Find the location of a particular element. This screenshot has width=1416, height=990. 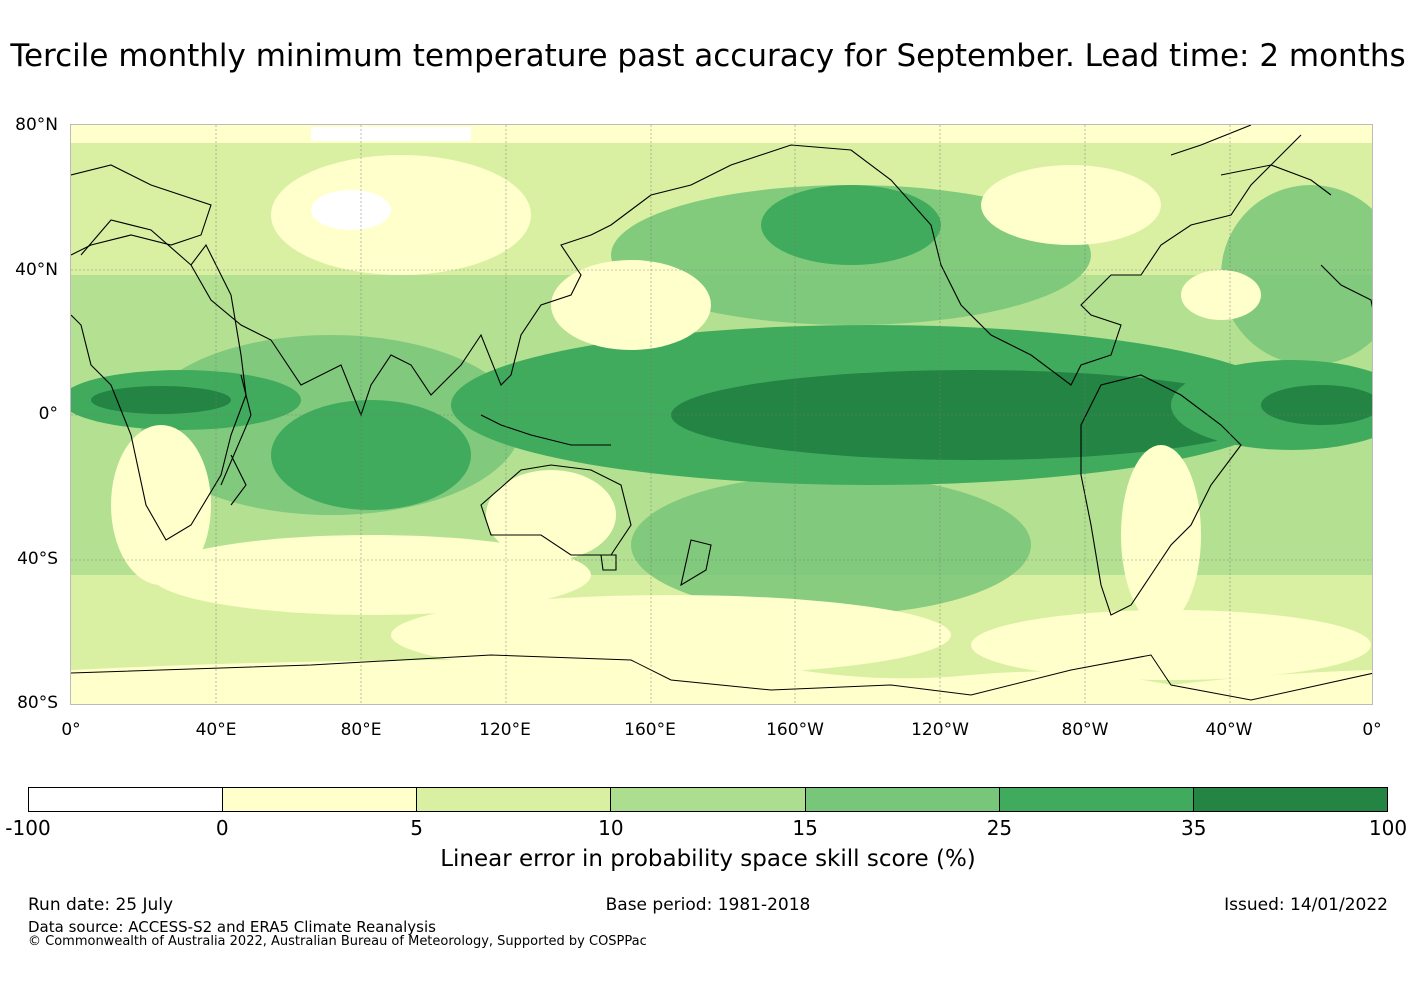

colorbar-tick-label: 25 is located at coordinates (999, 828).